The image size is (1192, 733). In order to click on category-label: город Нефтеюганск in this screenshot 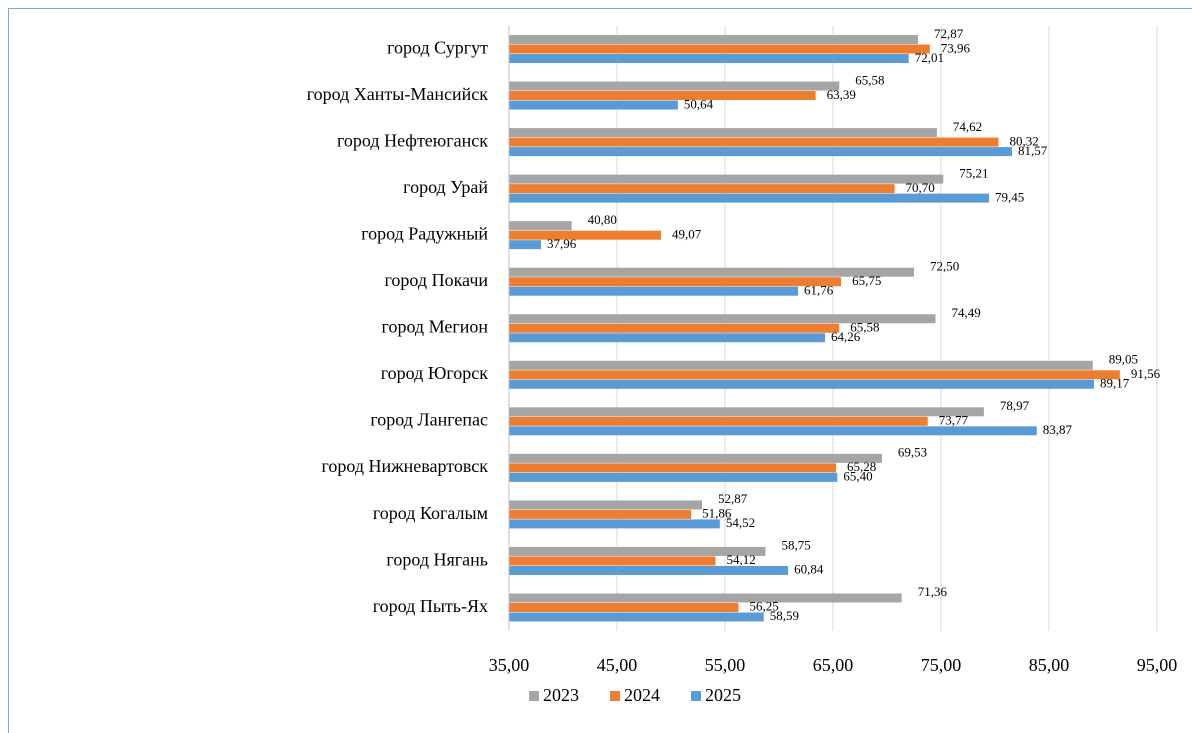, I will do `click(412, 140)`.